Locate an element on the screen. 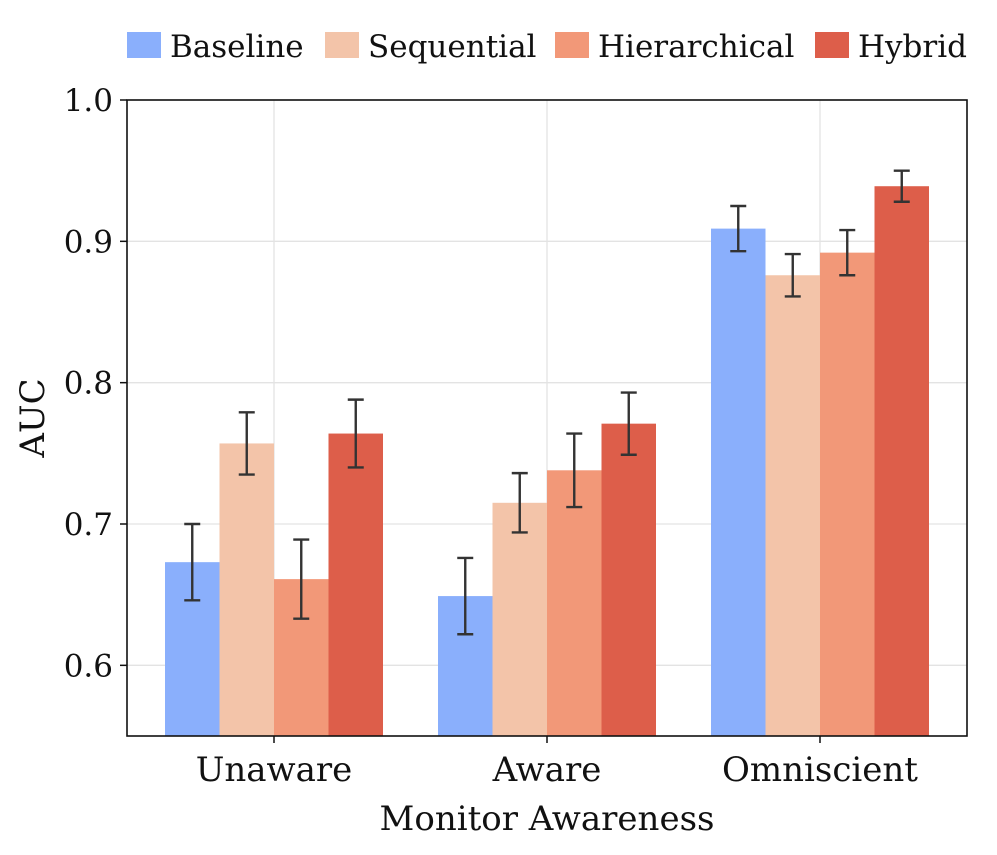 This screenshot has height=855, width=997. x-tick-label: Aware is located at coordinates (547, 770).